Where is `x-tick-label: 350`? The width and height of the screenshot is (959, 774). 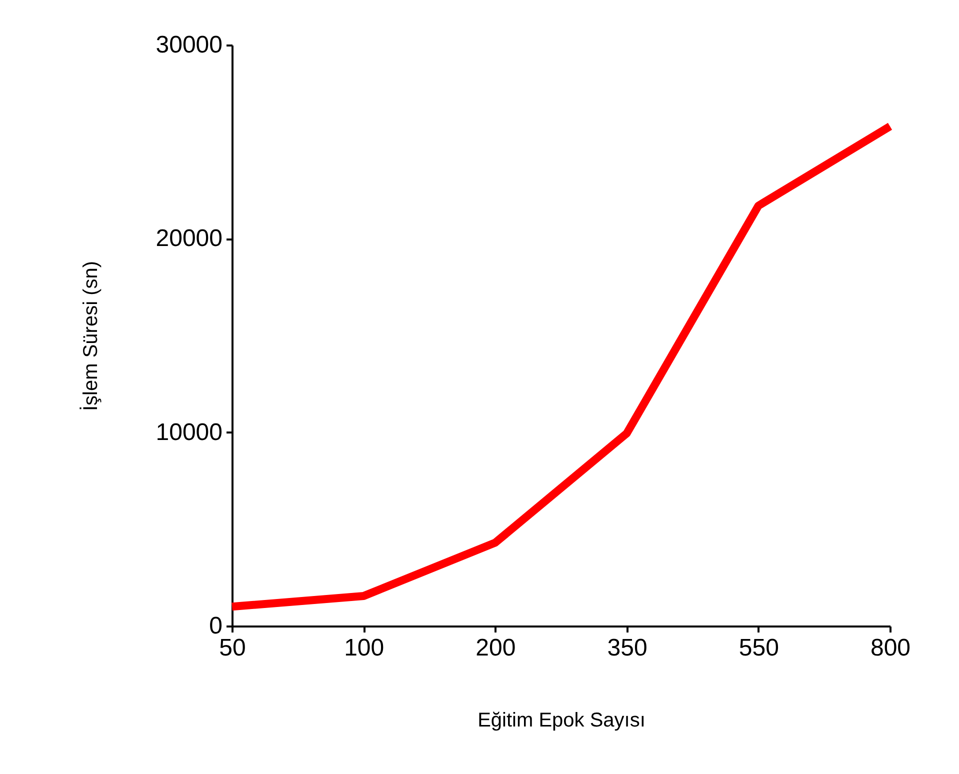
x-tick-label: 350 is located at coordinates (627, 648).